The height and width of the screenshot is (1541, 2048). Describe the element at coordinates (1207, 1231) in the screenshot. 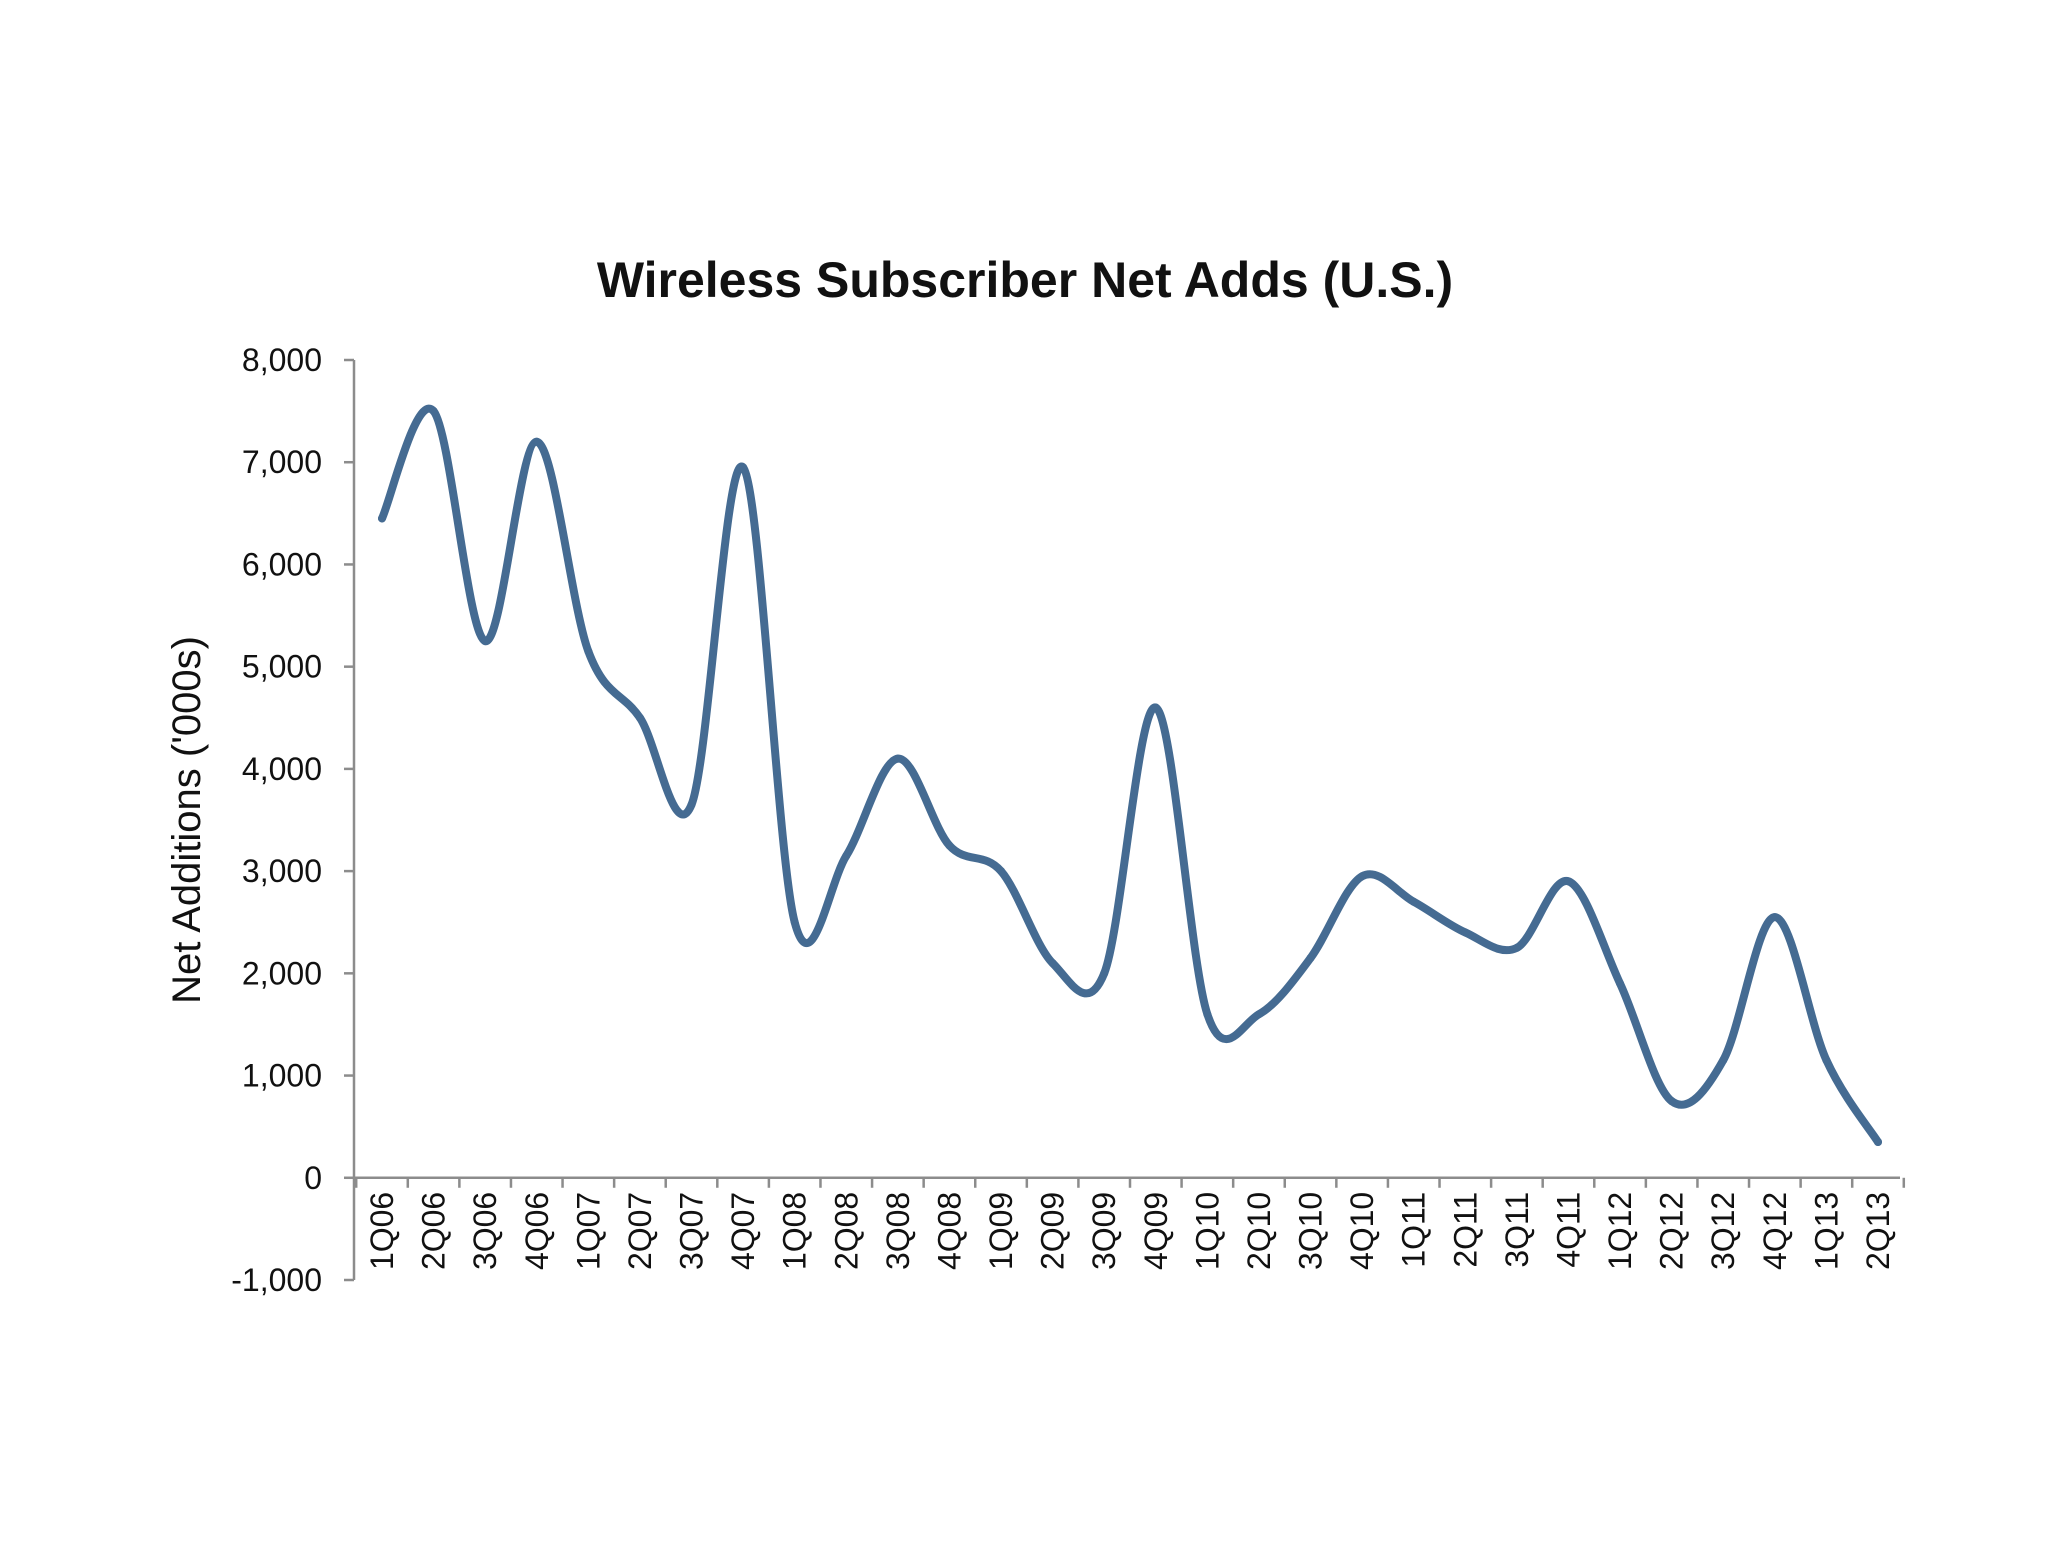

I see `x-tick-label: 1Q10` at that location.